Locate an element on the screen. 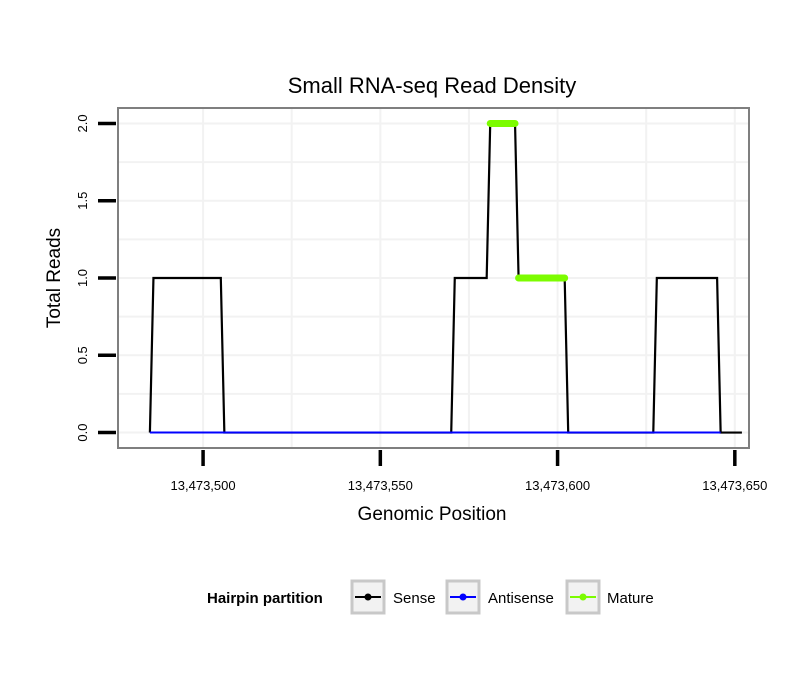 This screenshot has width=810, height=690. legend-title: Hairpin partition is located at coordinates (265, 598).